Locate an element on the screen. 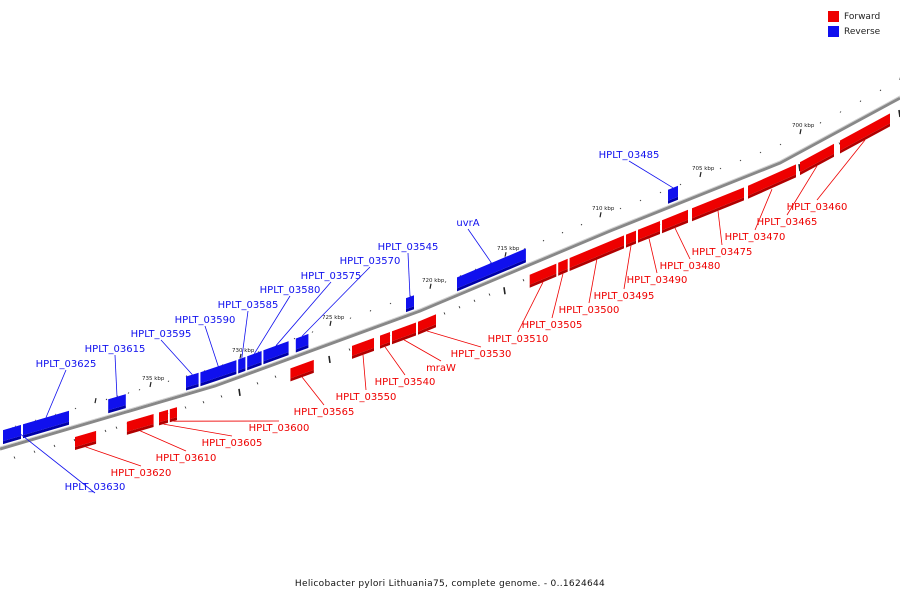 The image size is (900, 600). tick-label: 700 kbp is located at coordinates (803, 126).